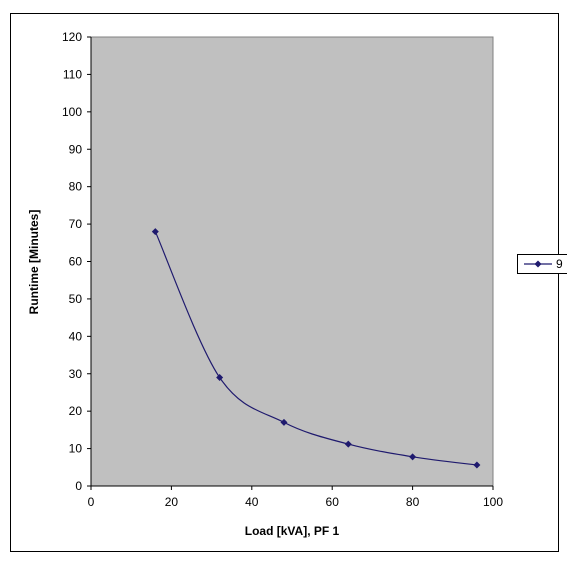 The image size is (567, 561). What do you see at coordinates (76, 224) in the screenshot?
I see `y-tick-label: 70` at bounding box center [76, 224].